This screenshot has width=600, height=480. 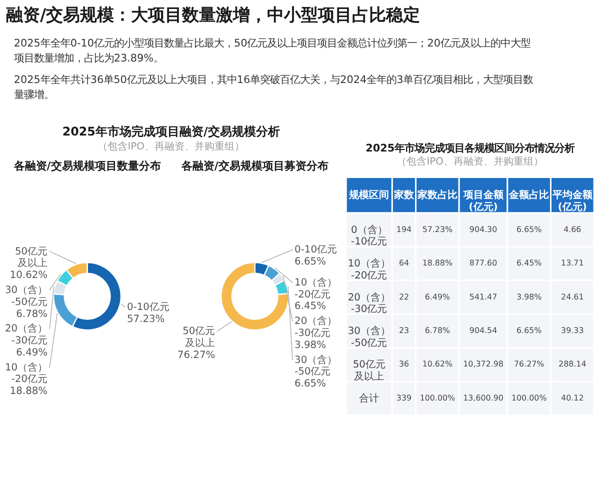 I want to click on data-label: 194, so click(x=404, y=229).